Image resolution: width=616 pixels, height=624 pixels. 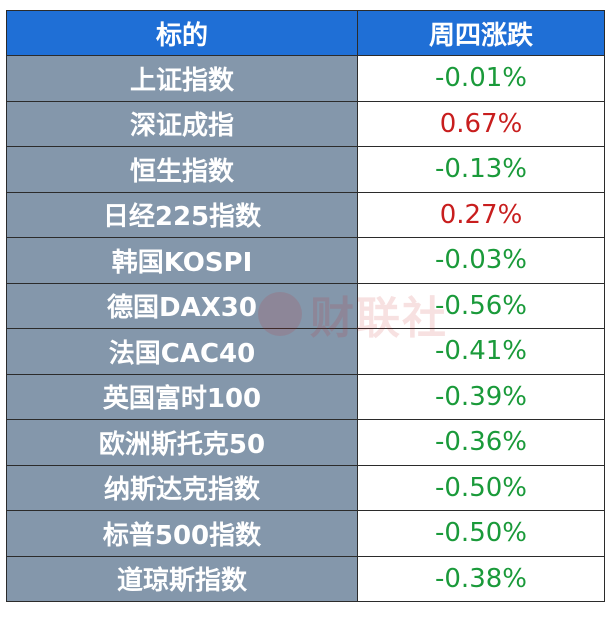 I want to click on index-name: 纳斯达克指数, so click(x=182, y=487).